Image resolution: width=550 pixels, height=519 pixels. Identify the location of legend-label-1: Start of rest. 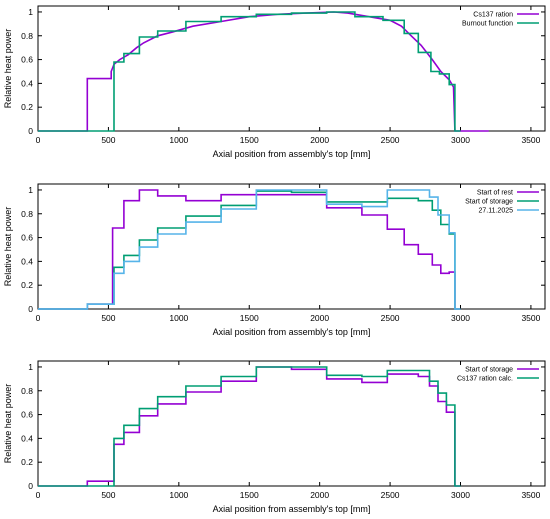
(495, 193).